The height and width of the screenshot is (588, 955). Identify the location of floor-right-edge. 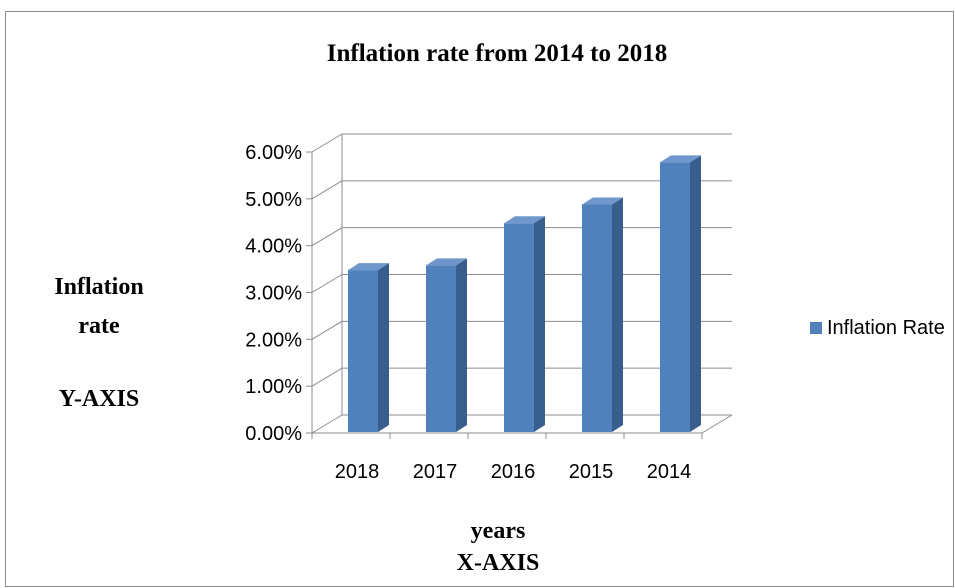
(717, 424).